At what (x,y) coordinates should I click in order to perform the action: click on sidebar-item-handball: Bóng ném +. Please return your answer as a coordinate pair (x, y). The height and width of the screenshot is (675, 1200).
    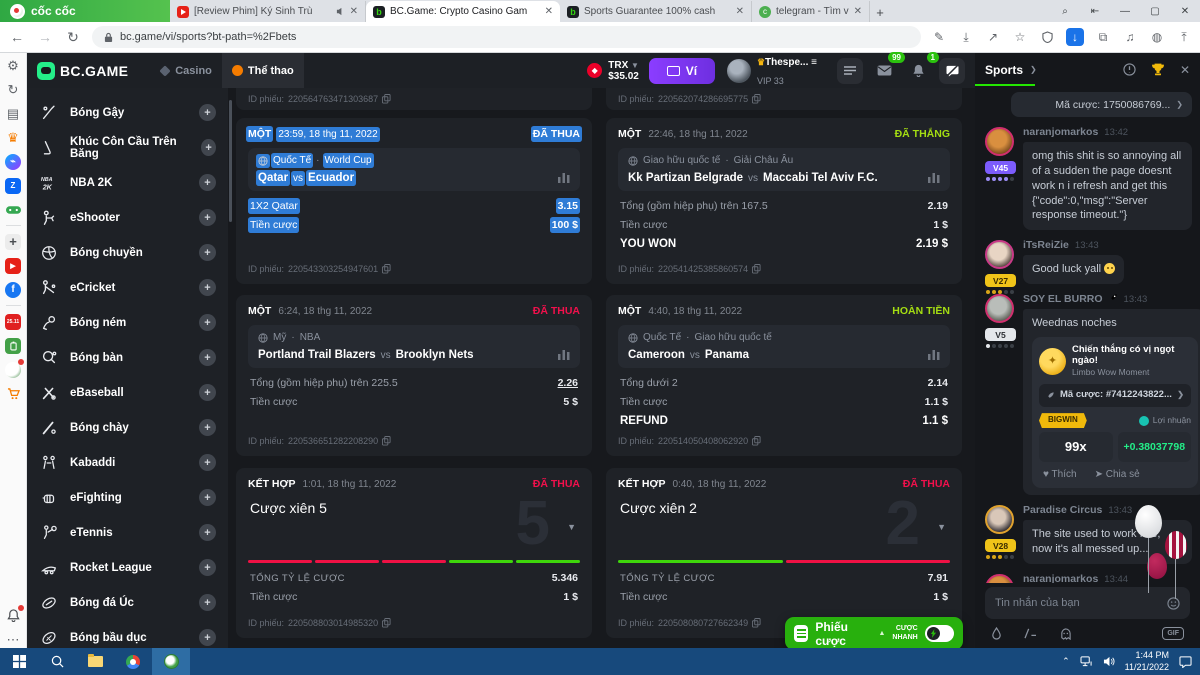
    Looking at the image, I should click on (127, 322).